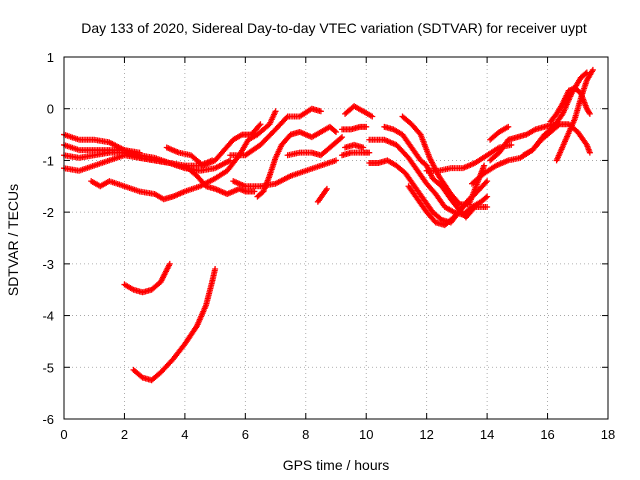  What do you see at coordinates (48, 367) in the screenshot?
I see `y-tick-label: -5` at bounding box center [48, 367].